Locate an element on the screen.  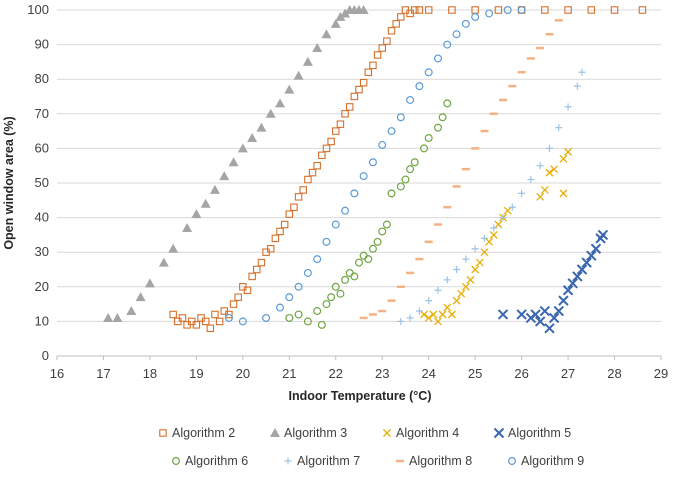
legend-label: Algorithm 4 is located at coordinates (427, 433).